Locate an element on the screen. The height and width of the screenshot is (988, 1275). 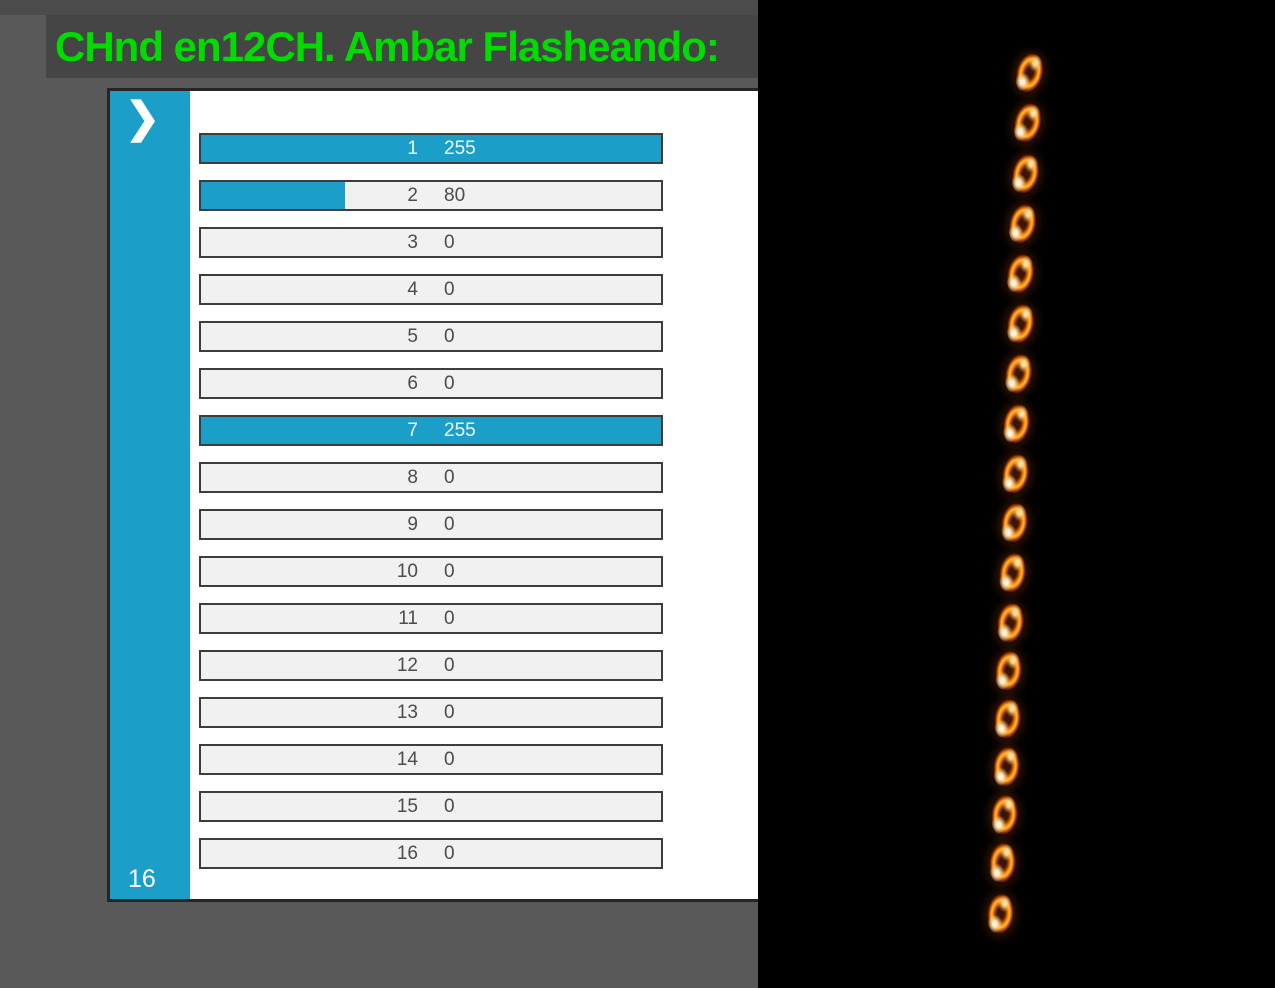
fader-panel-sidebar: ❯ 16 is located at coordinates (150, 495).